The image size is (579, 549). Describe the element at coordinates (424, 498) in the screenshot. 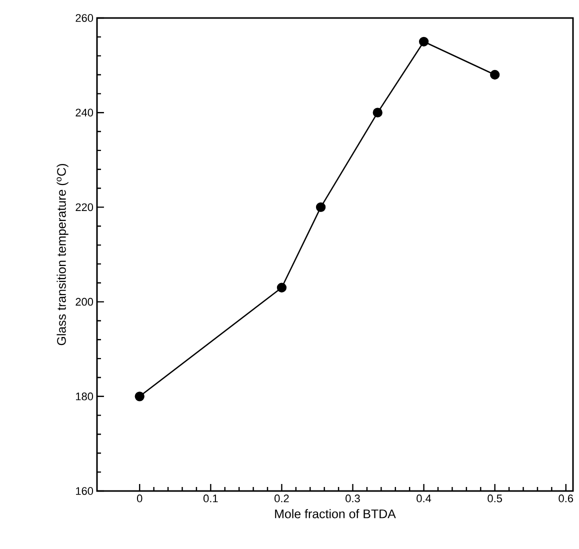

I see `x-tick-label: 0.4` at that location.